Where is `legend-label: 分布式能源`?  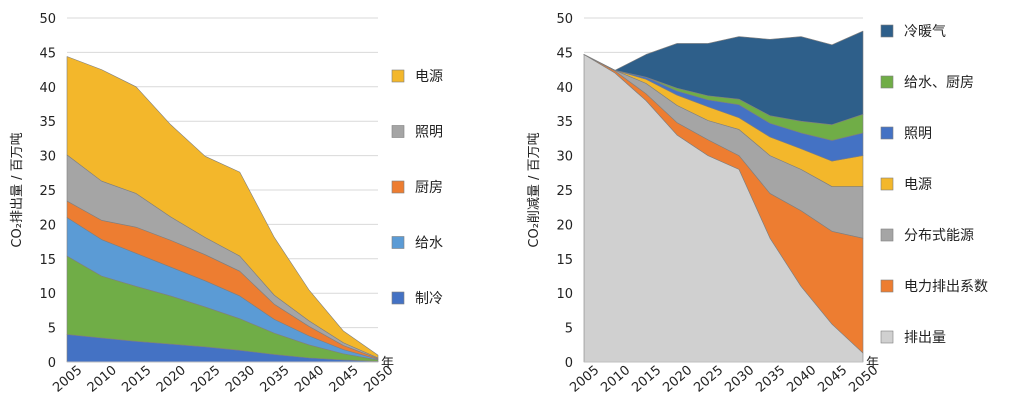 legend-label: 分布式能源 is located at coordinates (939, 236).